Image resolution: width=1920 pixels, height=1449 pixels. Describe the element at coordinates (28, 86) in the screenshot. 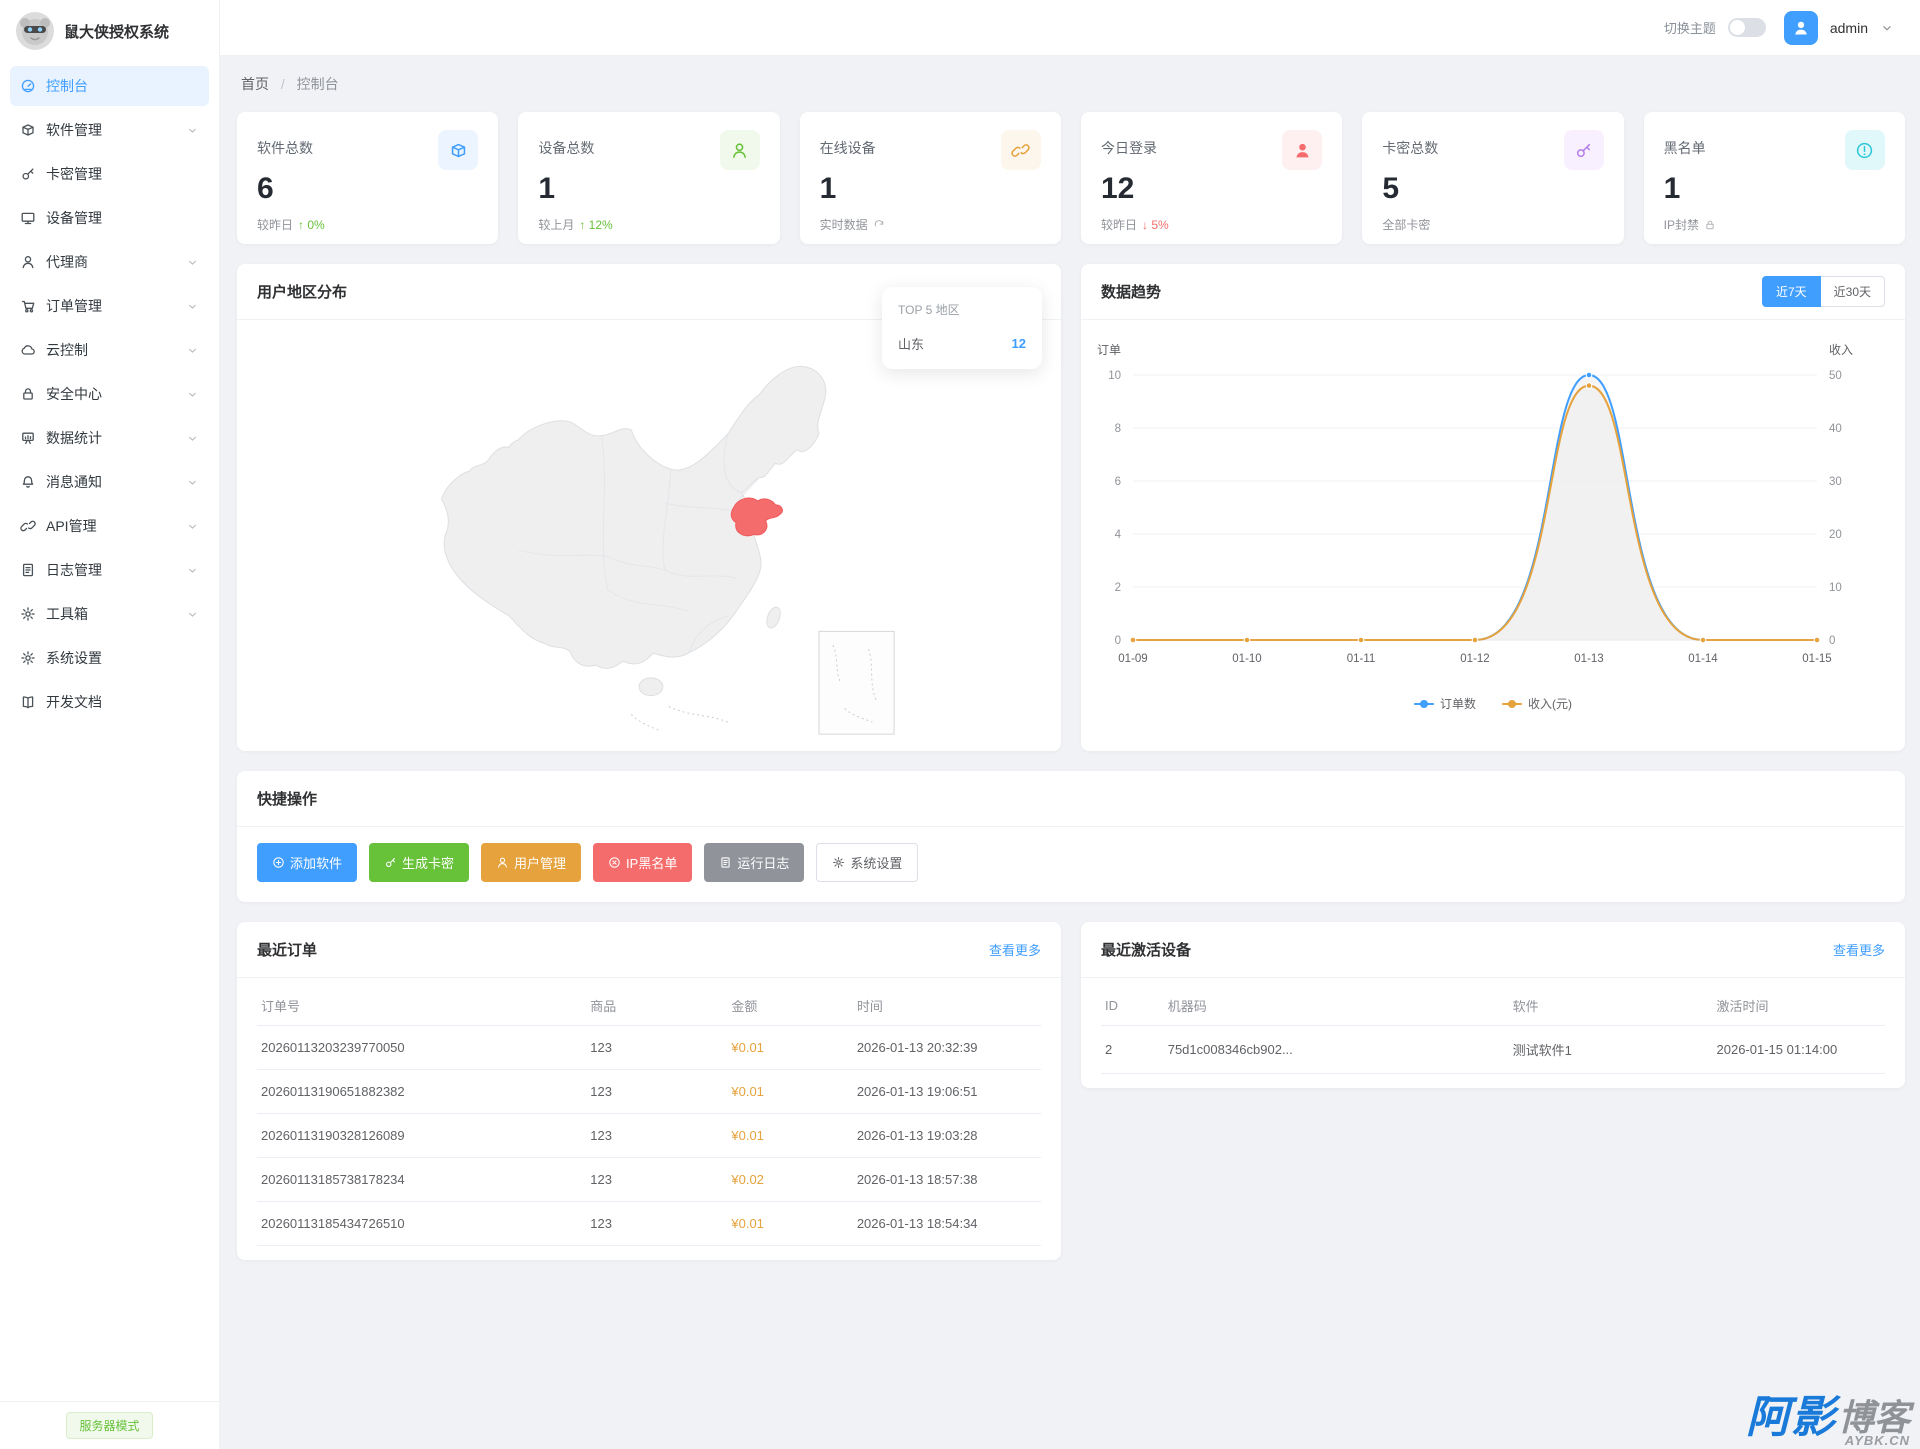

I see `dashboard-icon` at that location.